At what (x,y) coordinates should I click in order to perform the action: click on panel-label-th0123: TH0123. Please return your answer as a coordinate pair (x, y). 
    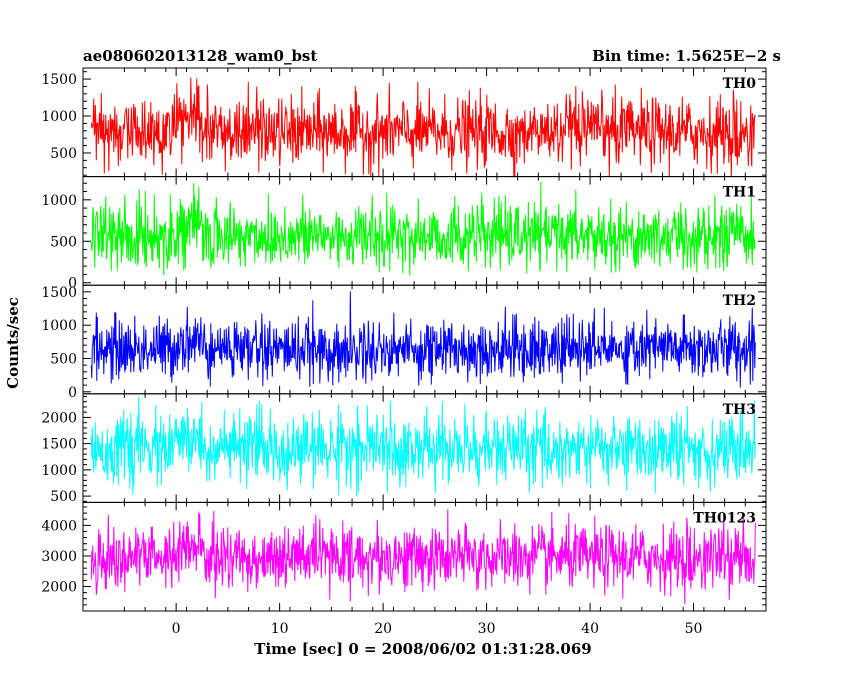
    Looking at the image, I should click on (724, 518).